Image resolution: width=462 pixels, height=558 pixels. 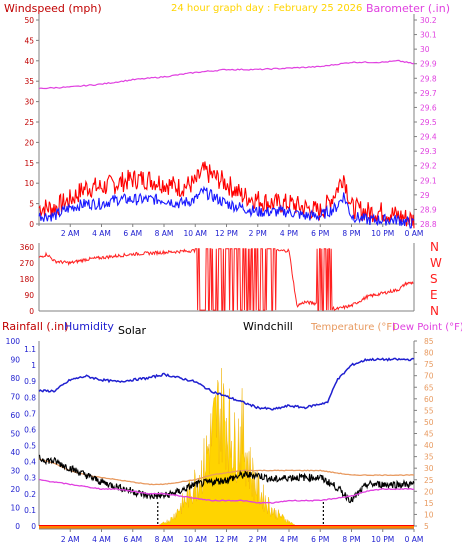 I want to click on temp-tick-label: 85, so click(x=429, y=341).